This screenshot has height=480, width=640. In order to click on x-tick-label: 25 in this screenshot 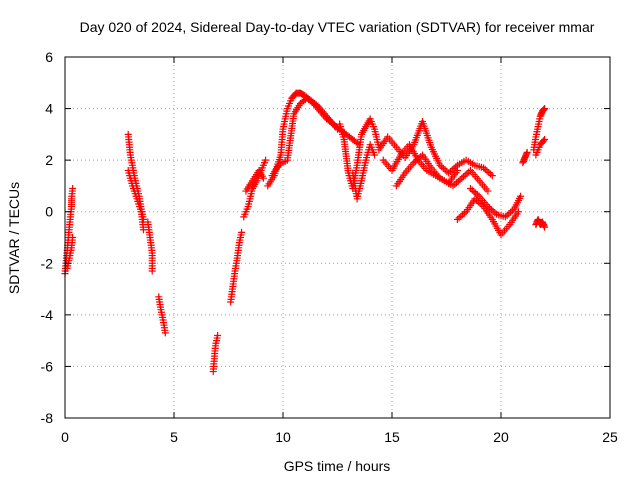, I will do `click(610, 437)`.